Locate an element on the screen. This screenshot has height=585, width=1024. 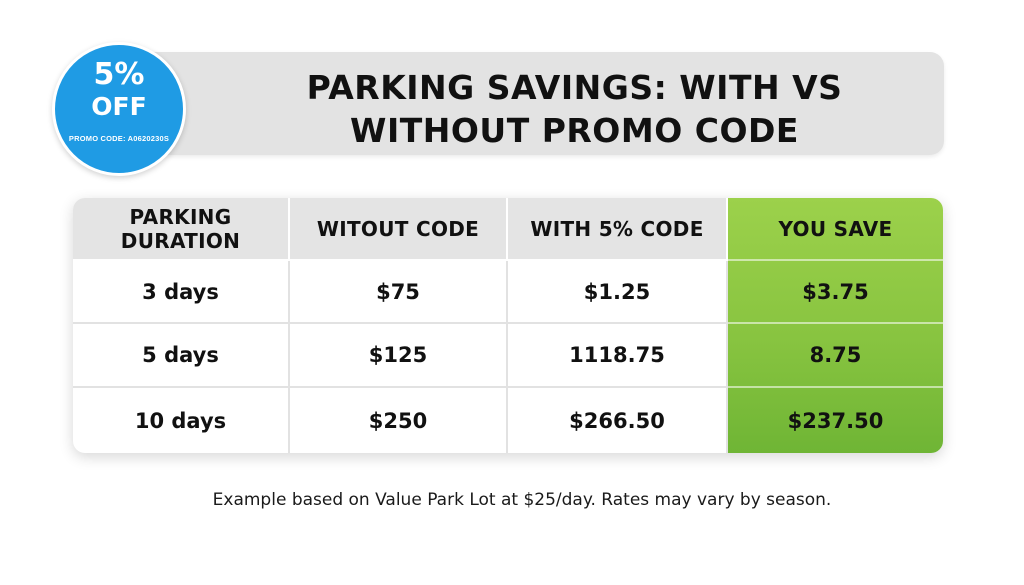
cell-with-code: 1118.75 is located at coordinates (618, 356).